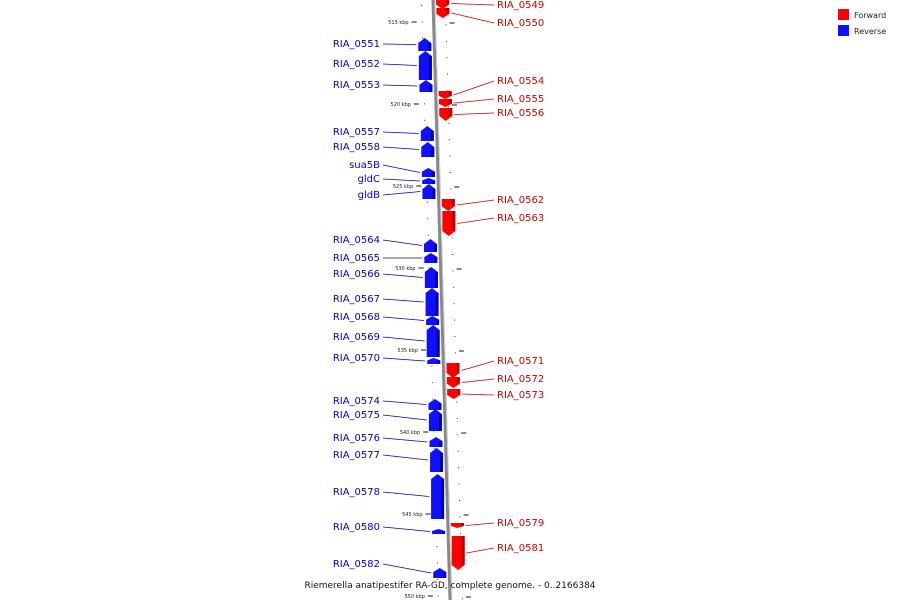 The image size is (900, 600). Describe the element at coordinates (491, 100) in the screenshot. I see `gene-ria_0555: RIA_0555` at that location.